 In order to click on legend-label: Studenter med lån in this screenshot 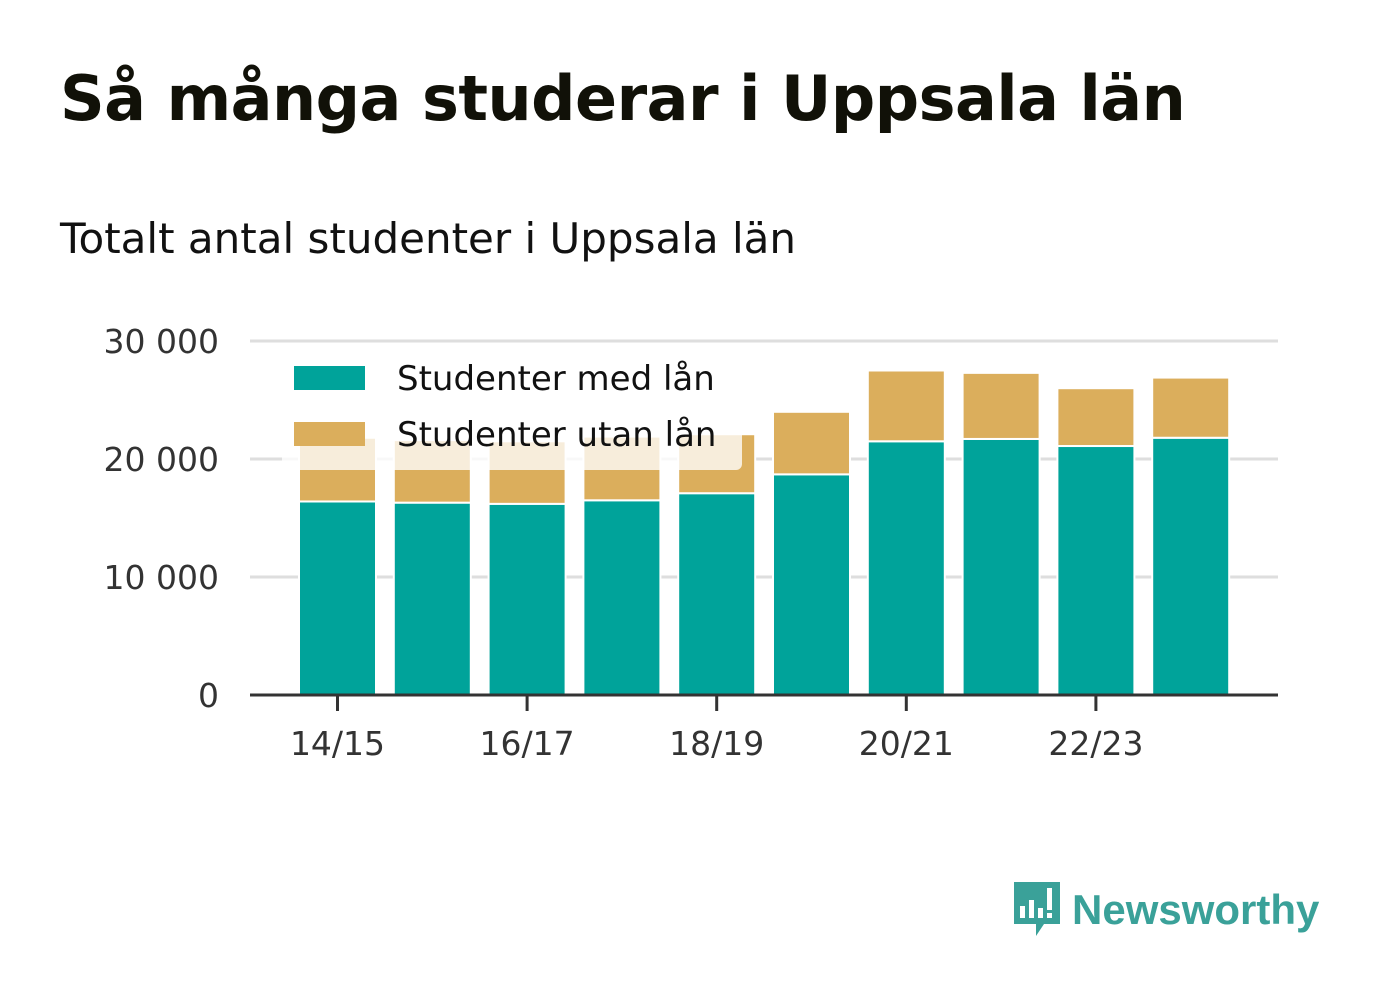, I will do `click(556, 379)`.